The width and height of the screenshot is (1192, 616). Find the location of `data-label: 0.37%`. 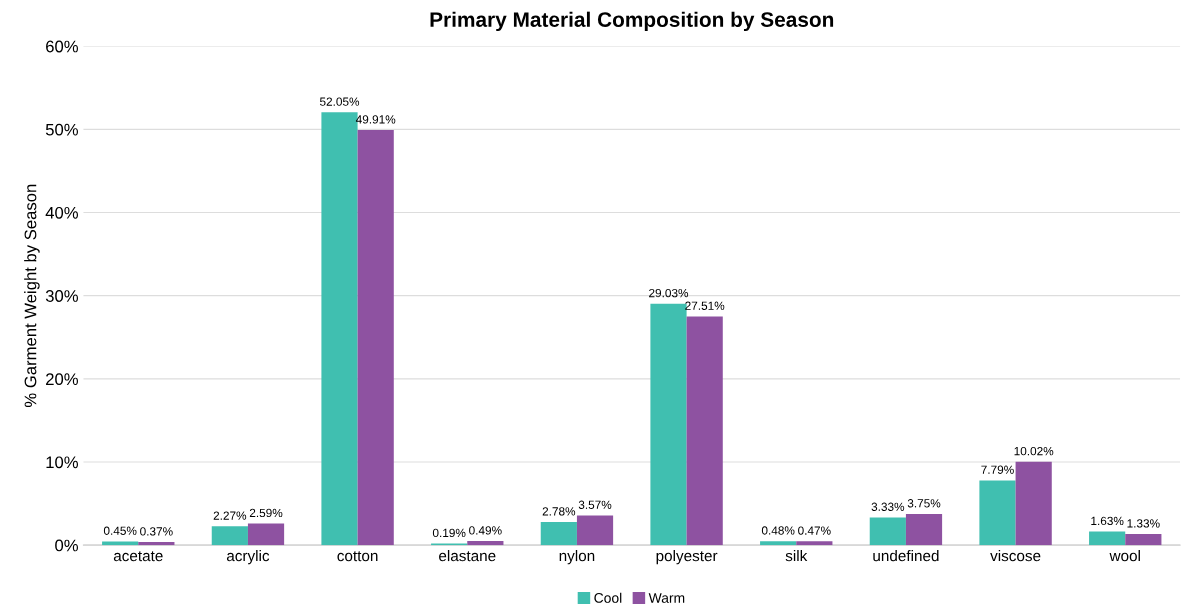

data-label: 0.37% is located at coordinates (156, 531).